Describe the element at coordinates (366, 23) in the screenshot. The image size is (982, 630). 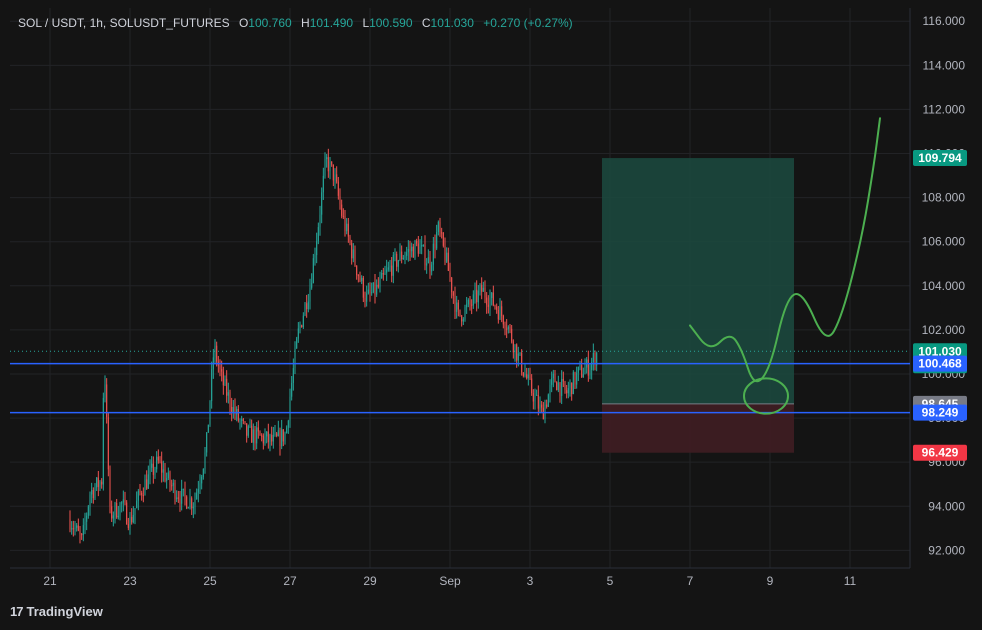
I see `low-label: L` at that location.